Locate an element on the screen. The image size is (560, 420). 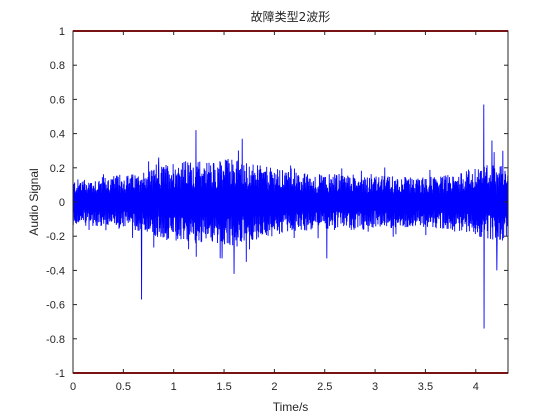
x-tick-label: 0 is located at coordinates (73, 387).